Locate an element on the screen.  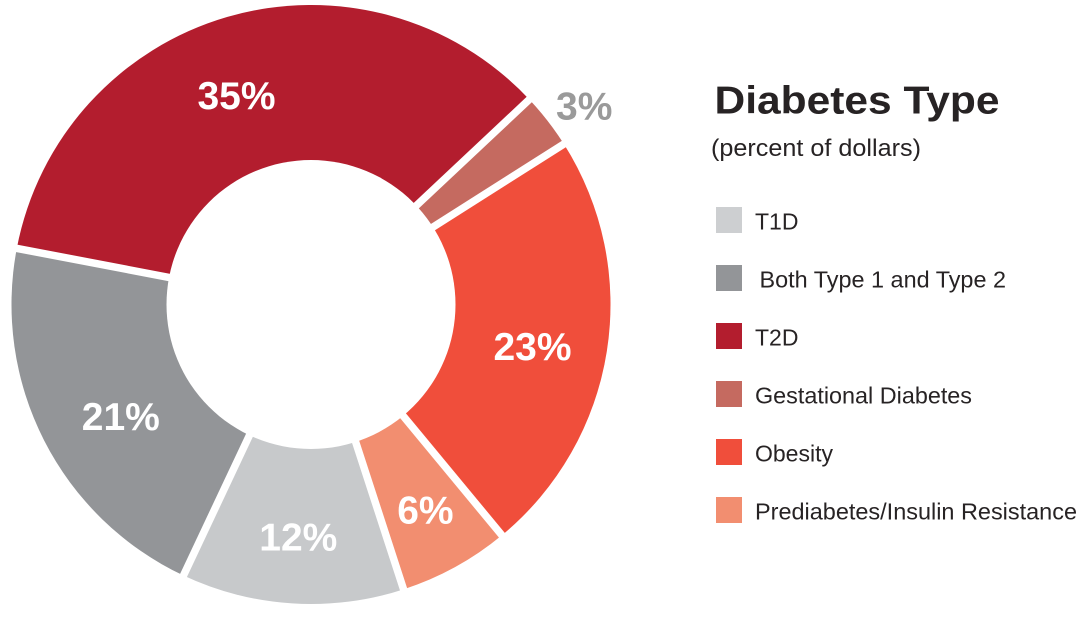
svg-text: 21% is located at coordinates (121, 417).